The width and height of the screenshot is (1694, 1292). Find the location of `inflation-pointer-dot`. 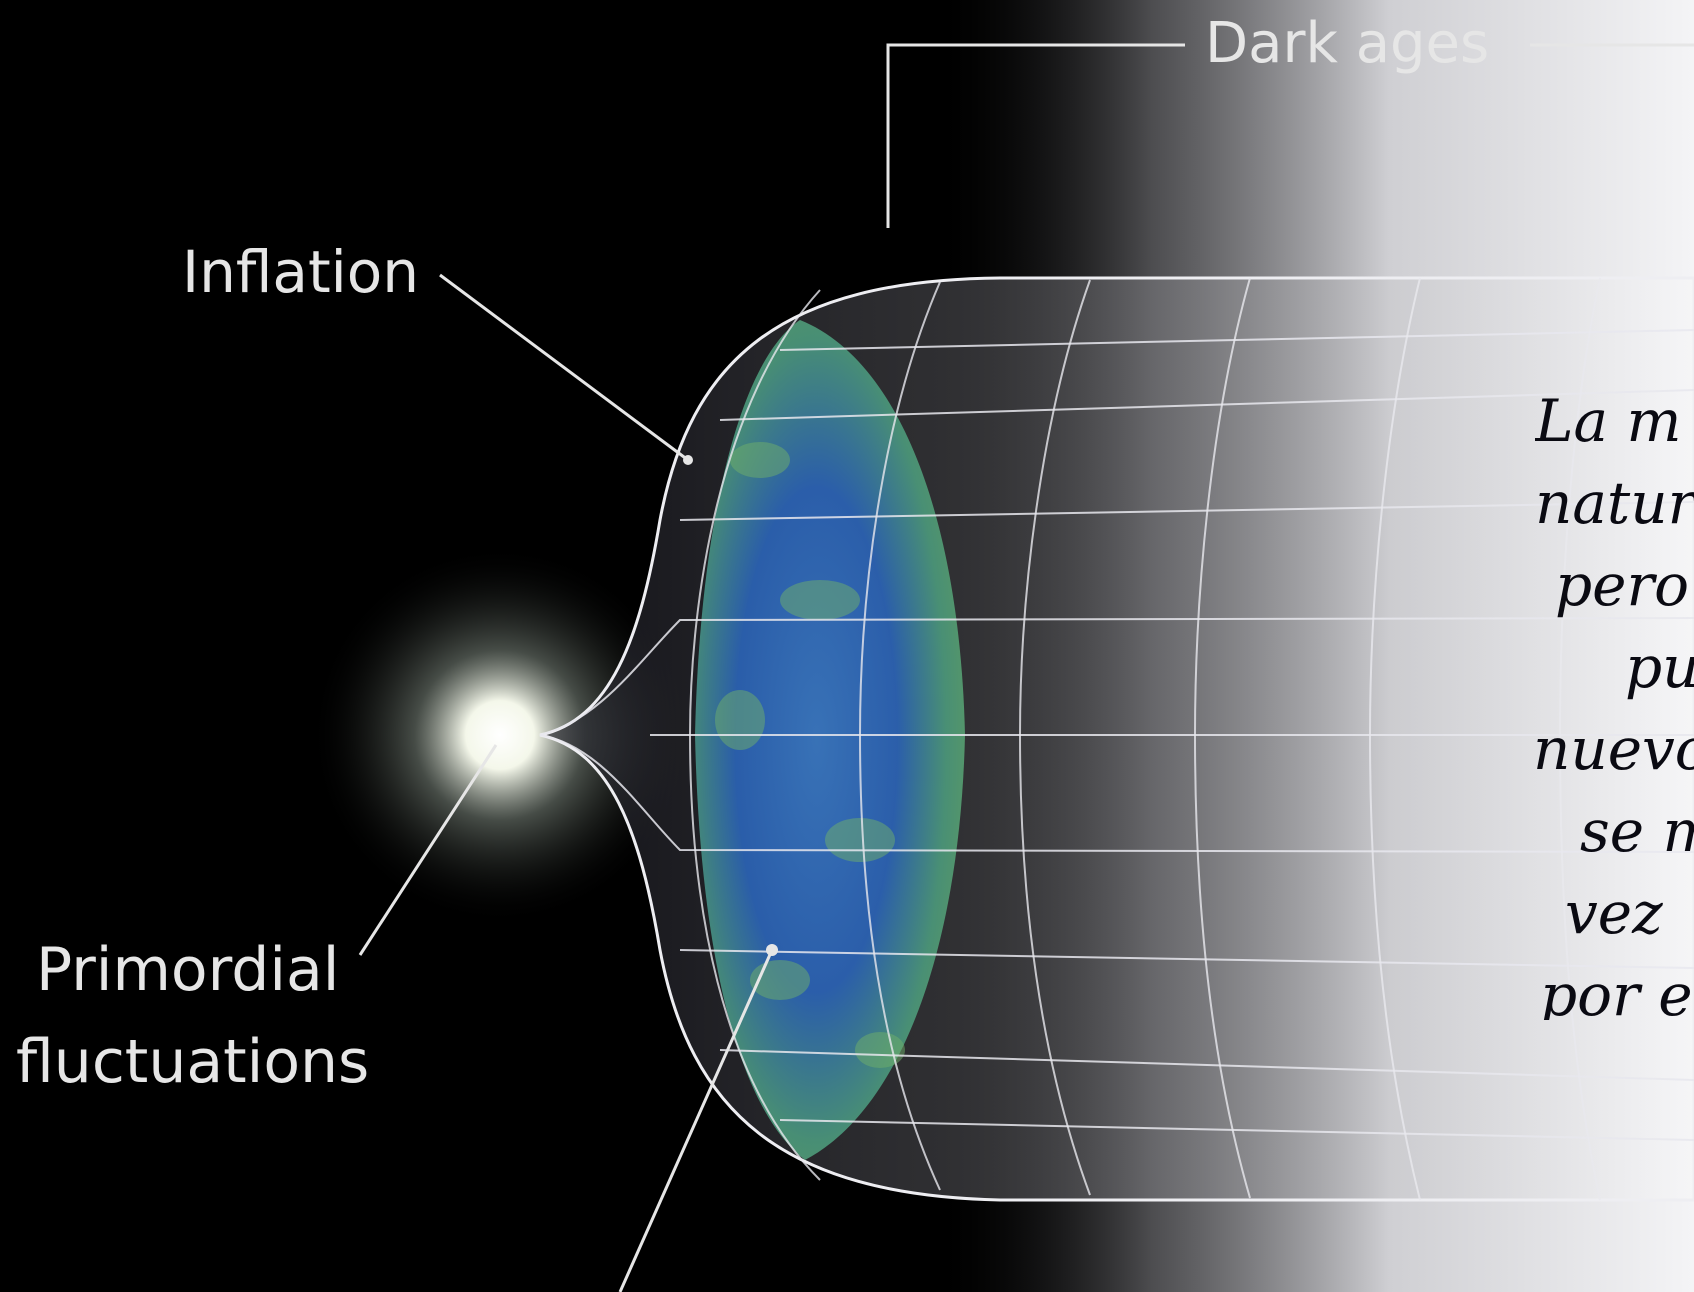

inflation-pointer-dot is located at coordinates (688, 460).